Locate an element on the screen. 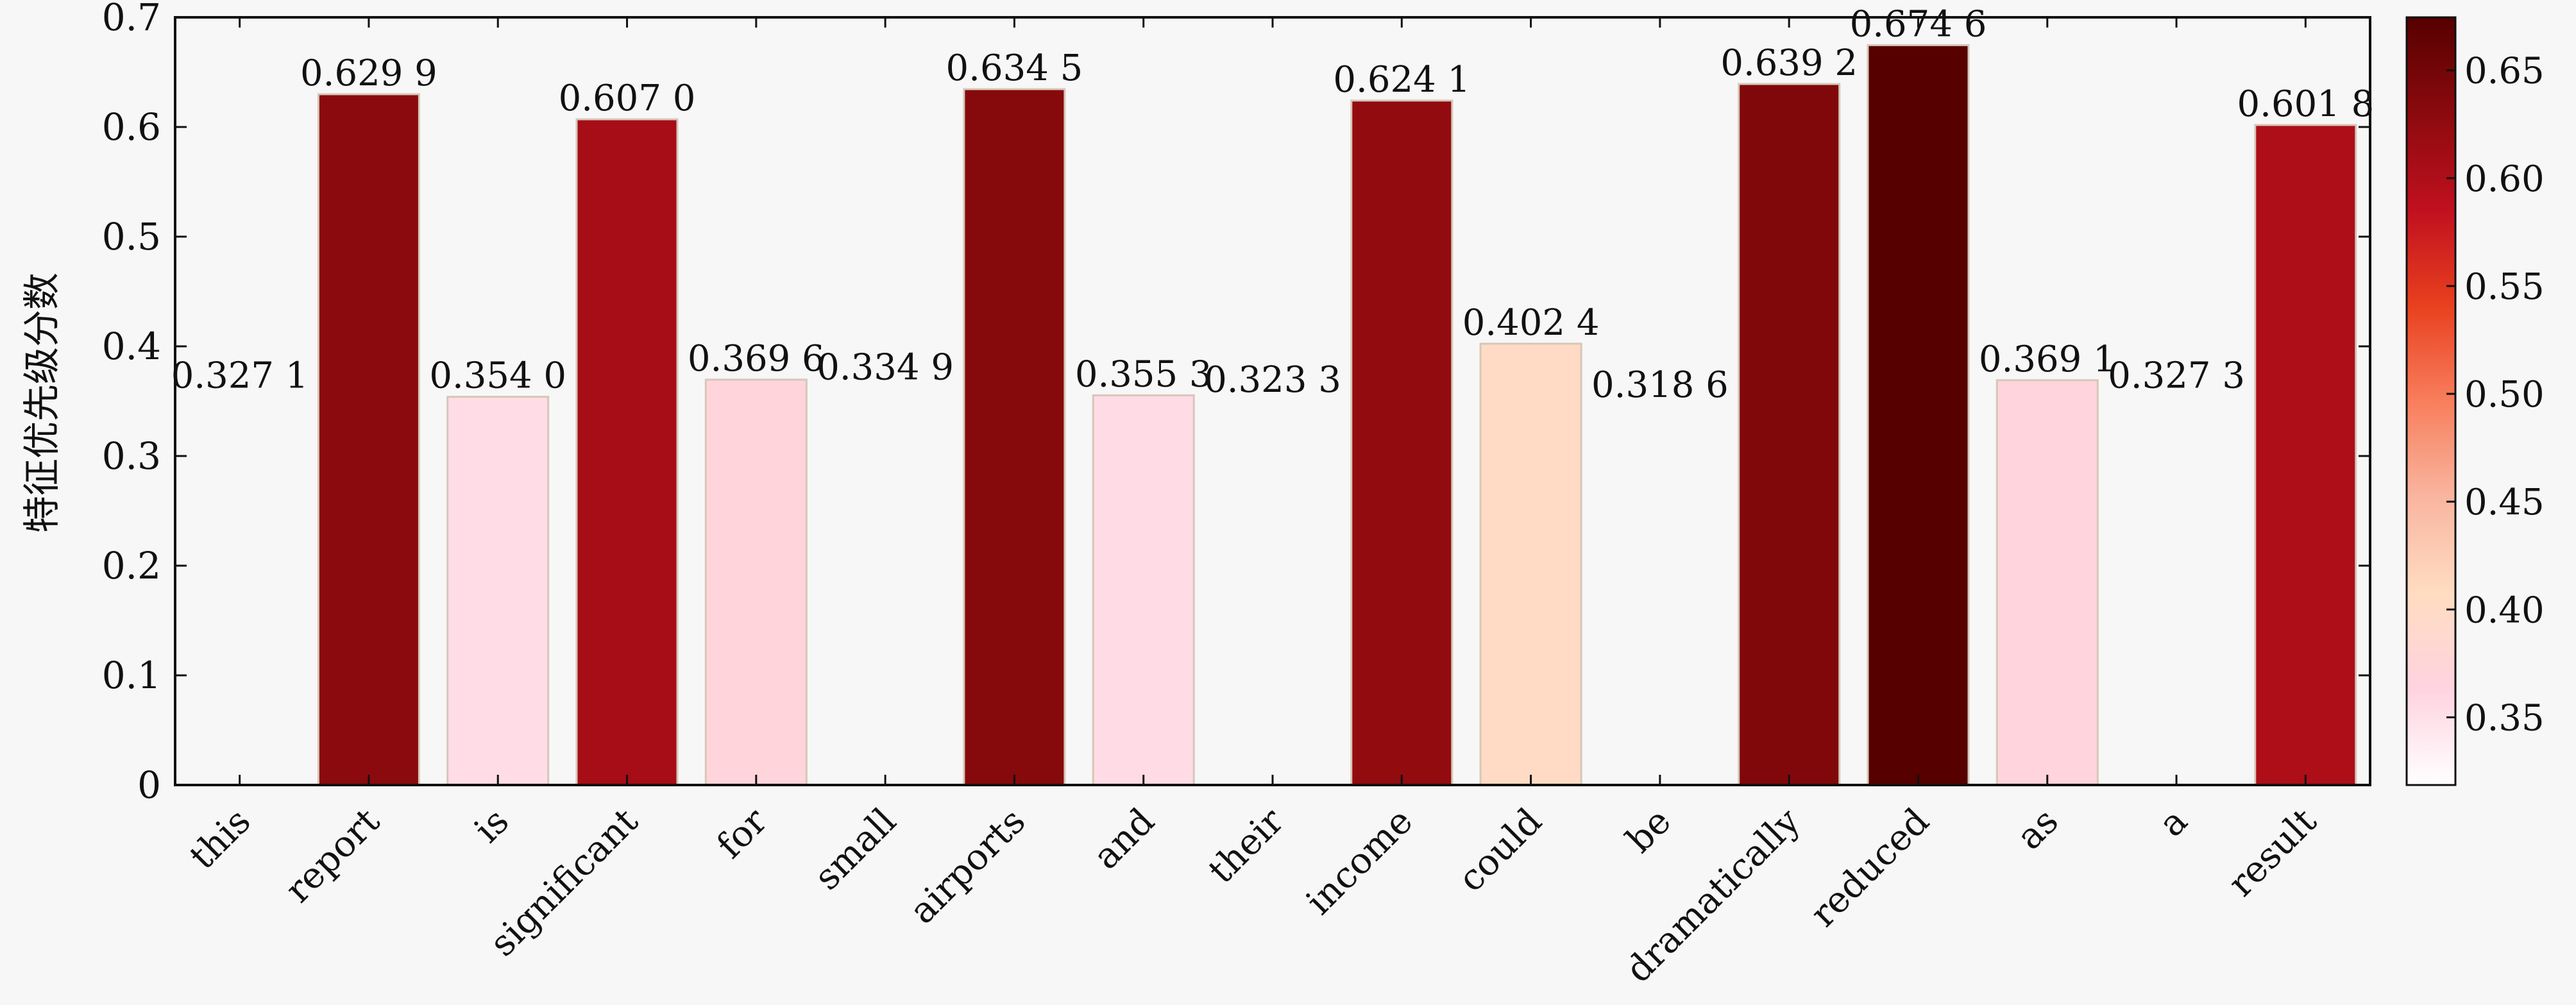 The width and height of the screenshot is (2576, 1005). x-tick-label-could: could is located at coordinates (1500, 850).